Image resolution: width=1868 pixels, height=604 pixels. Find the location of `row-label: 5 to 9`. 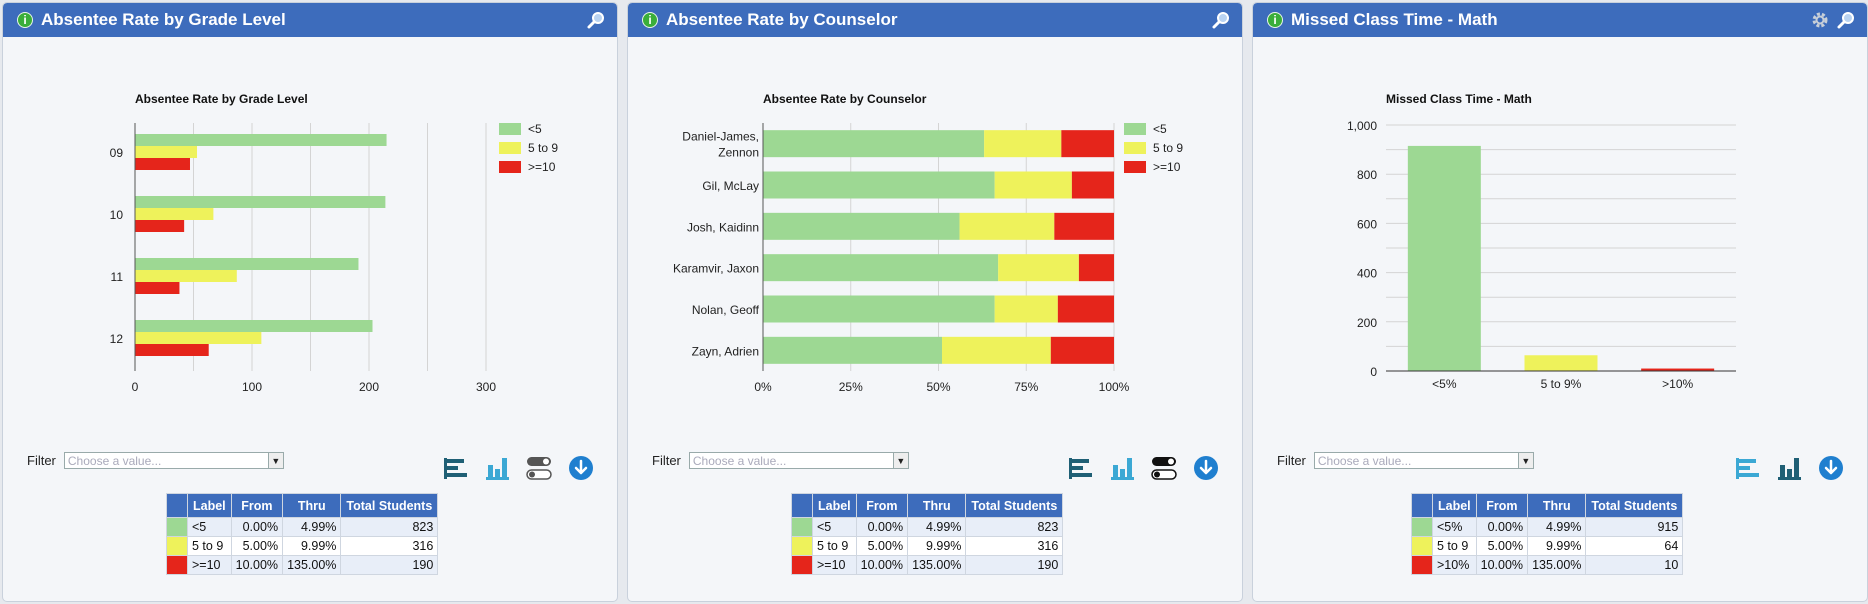

row-label: 5 to 9 is located at coordinates (834, 546).